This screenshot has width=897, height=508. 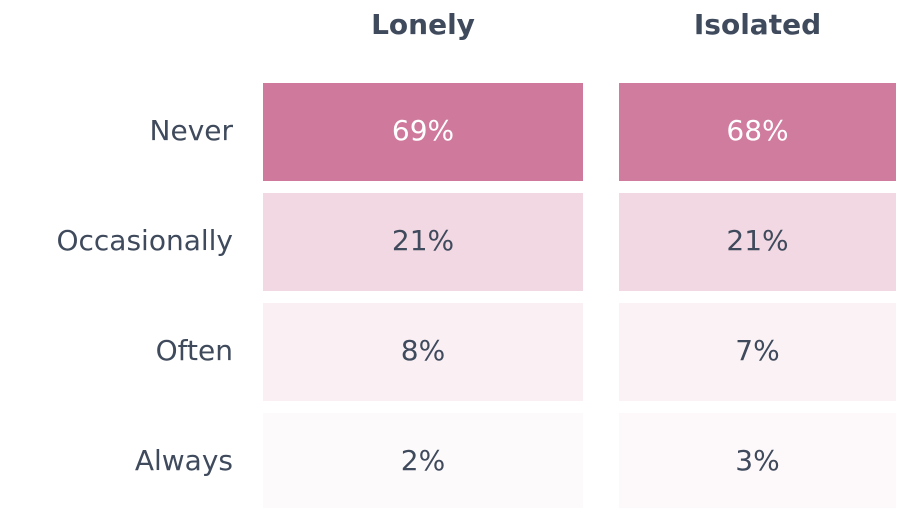 I want to click on cell-label: 8%, so click(x=423, y=350).